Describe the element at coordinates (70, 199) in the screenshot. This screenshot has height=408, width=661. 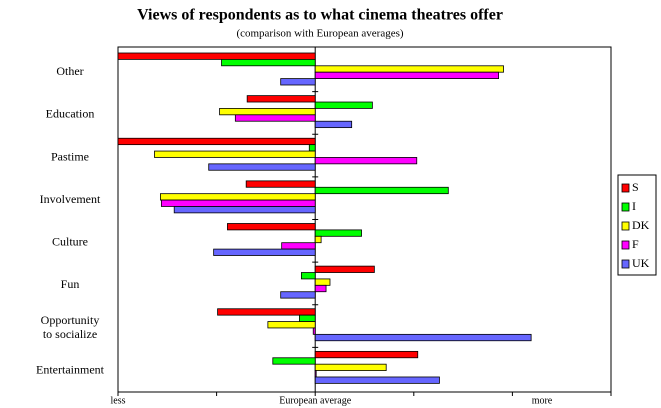
I see `y-tick-label: Involvement` at that location.